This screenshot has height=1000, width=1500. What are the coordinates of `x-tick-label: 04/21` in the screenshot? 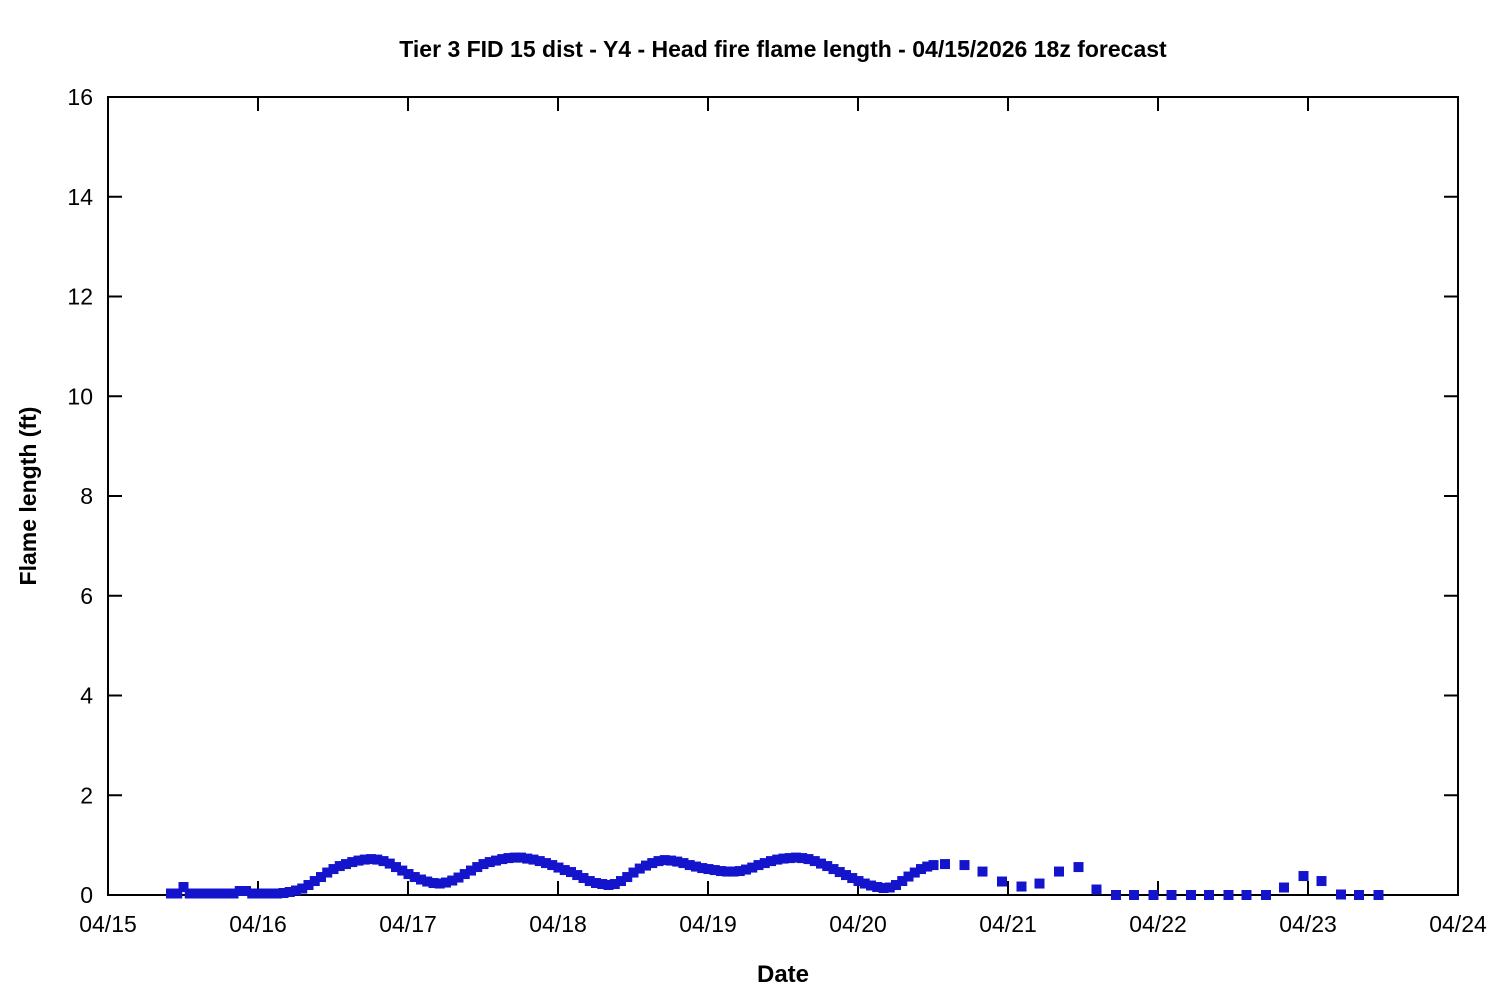 It's located at (1008, 924).